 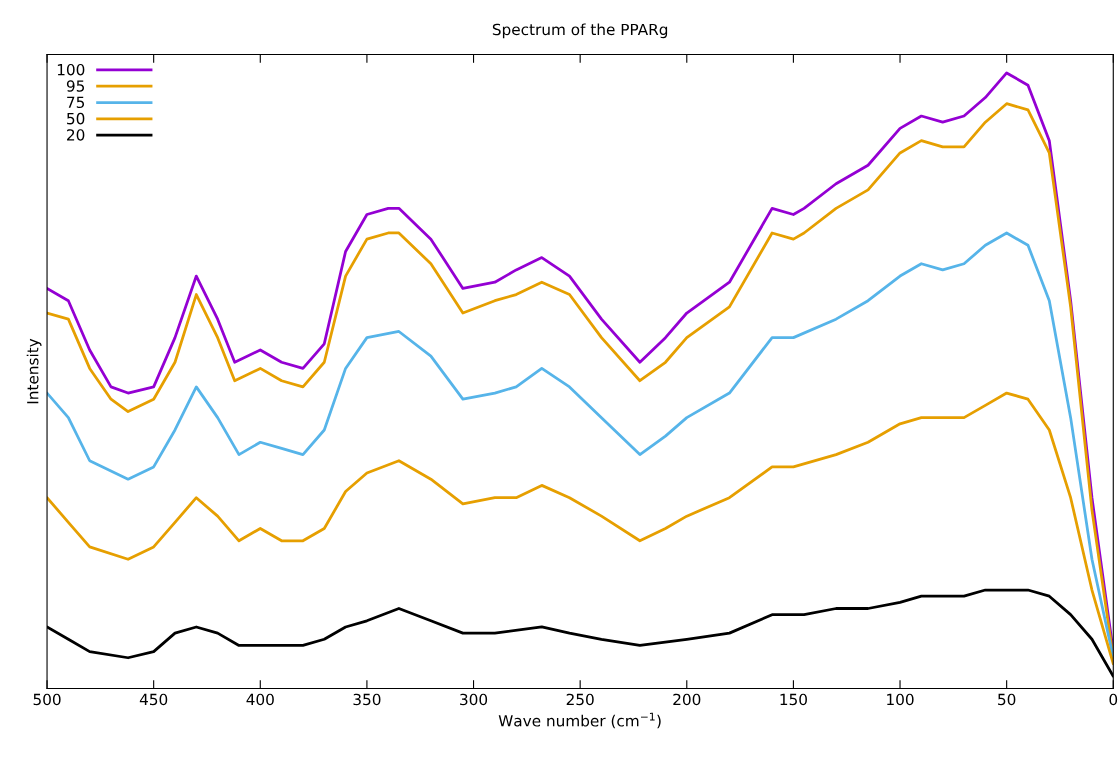 What do you see at coordinates (47, 699) in the screenshot?
I see `x-tick-label: 500` at bounding box center [47, 699].